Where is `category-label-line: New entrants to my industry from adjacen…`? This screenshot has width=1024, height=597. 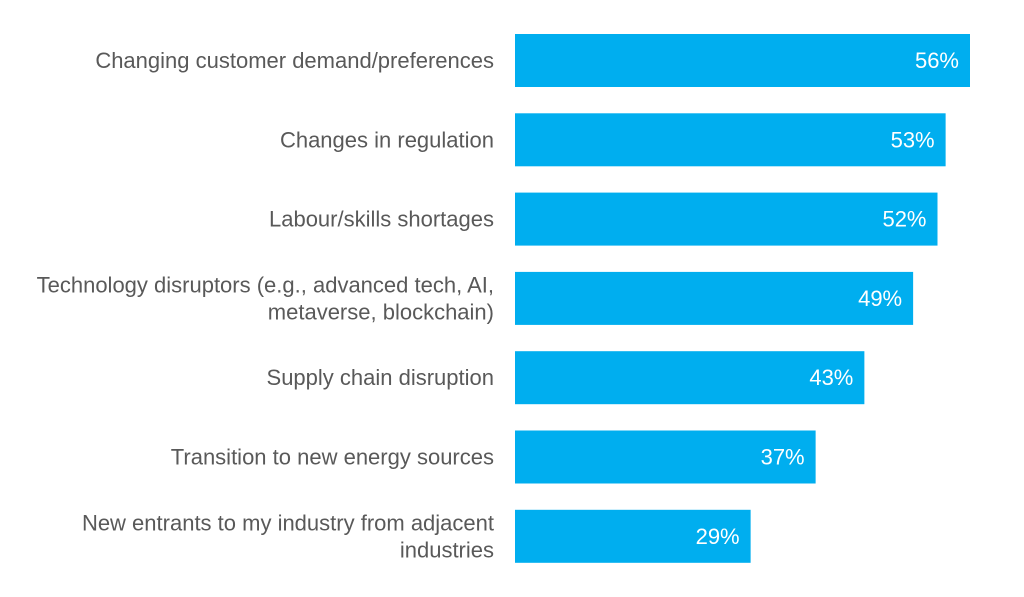
category-label-line: New entrants to my industry from adjacen… is located at coordinates (288, 522).